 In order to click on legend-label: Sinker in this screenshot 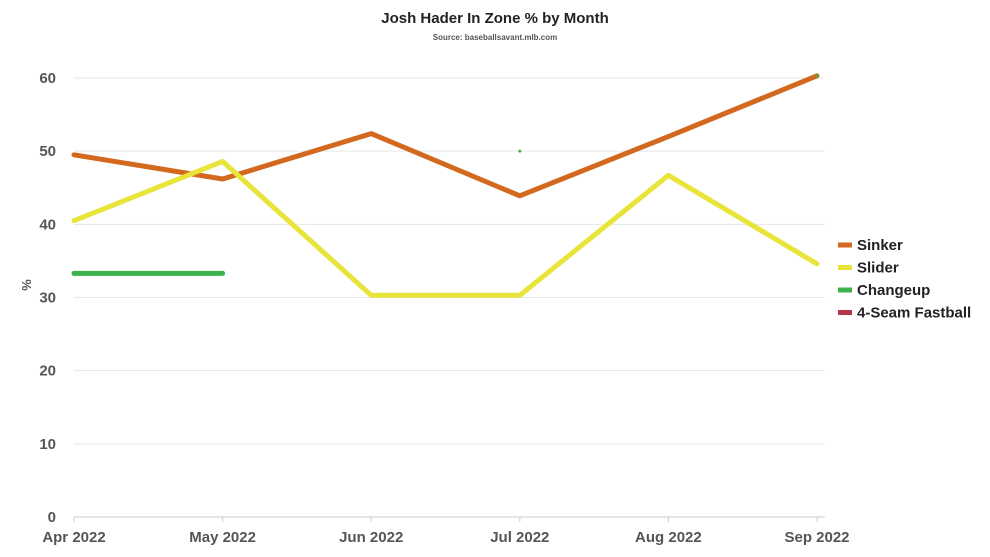, I will do `click(880, 245)`.